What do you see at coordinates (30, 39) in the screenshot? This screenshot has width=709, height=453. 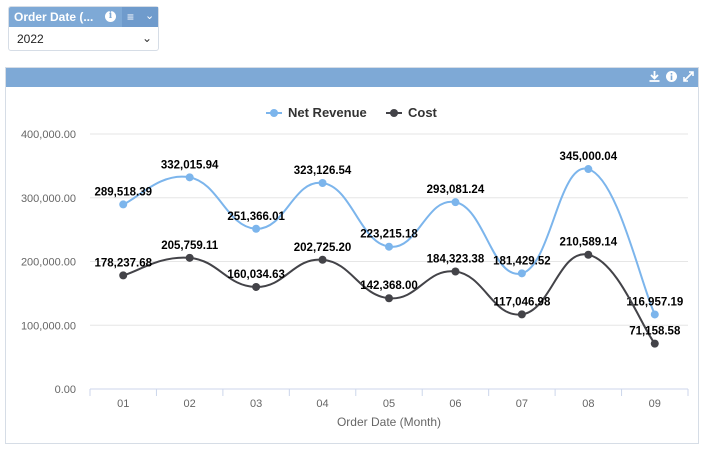 I see `year-select-value: 2022` at bounding box center [30, 39].